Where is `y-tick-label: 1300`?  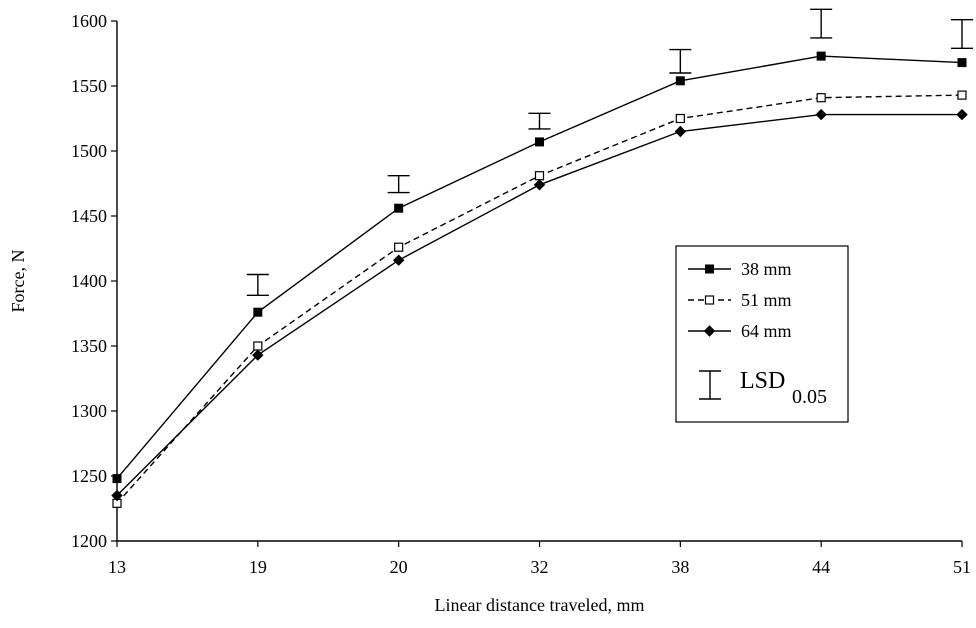
y-tick-label: 1300 is located at coordinates (89, 411).